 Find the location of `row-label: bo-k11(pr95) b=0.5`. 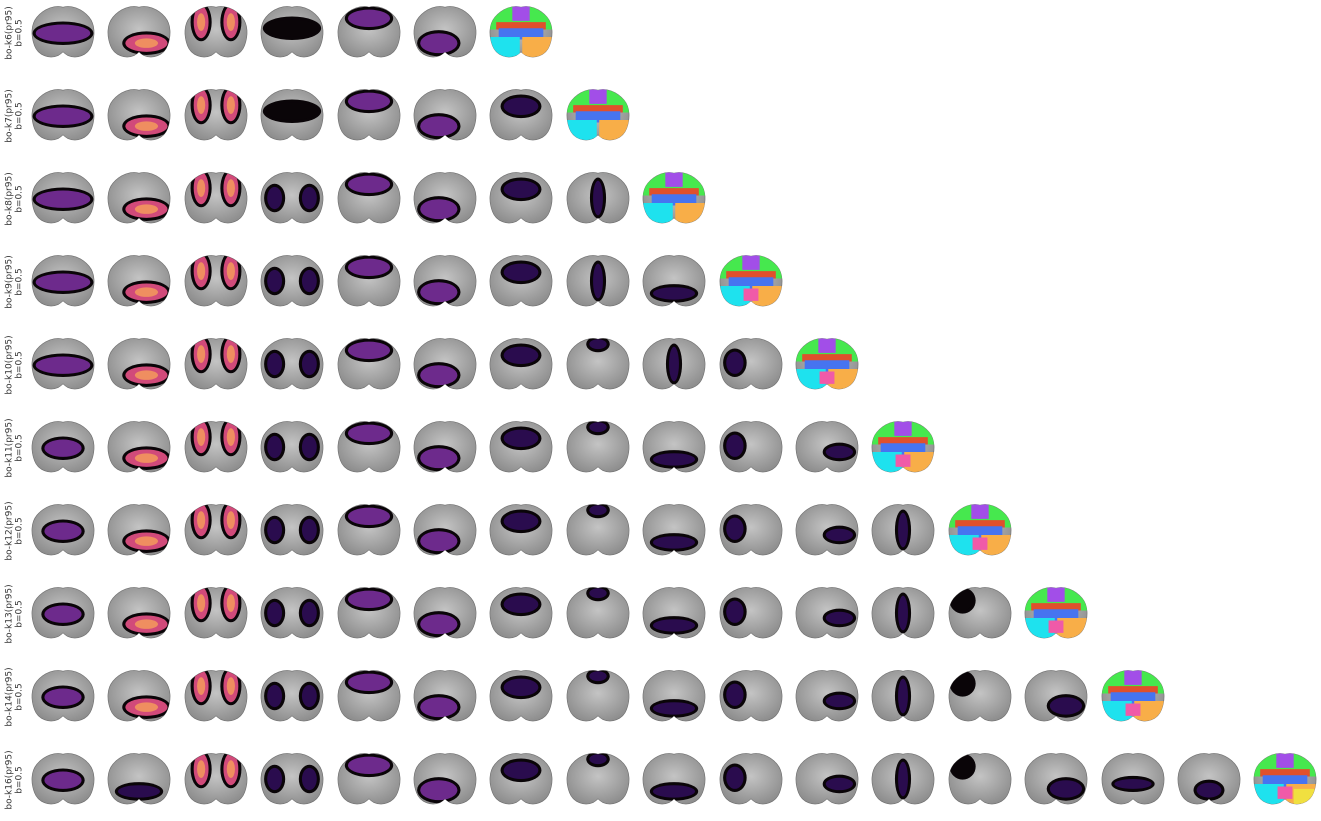

row-label: bo-k11(pr95) b=0.5 is located at coordinates (15, 448).